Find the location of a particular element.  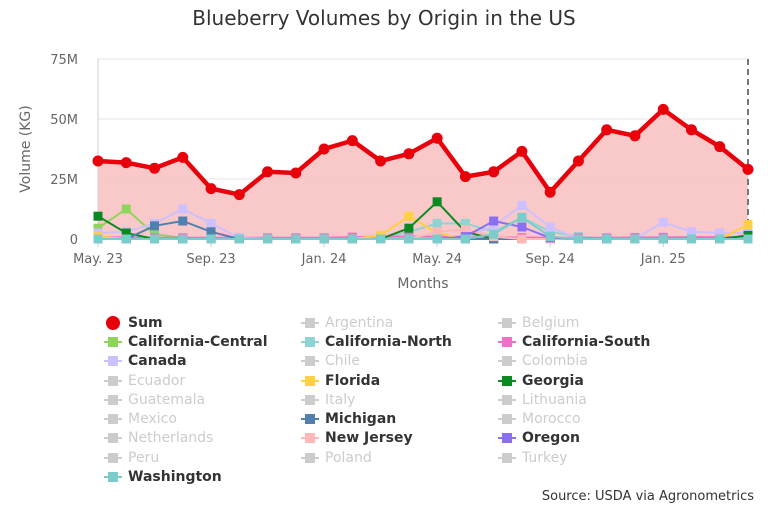

x-tick-label: Sep. 23 is located at coordinates (210, 259).